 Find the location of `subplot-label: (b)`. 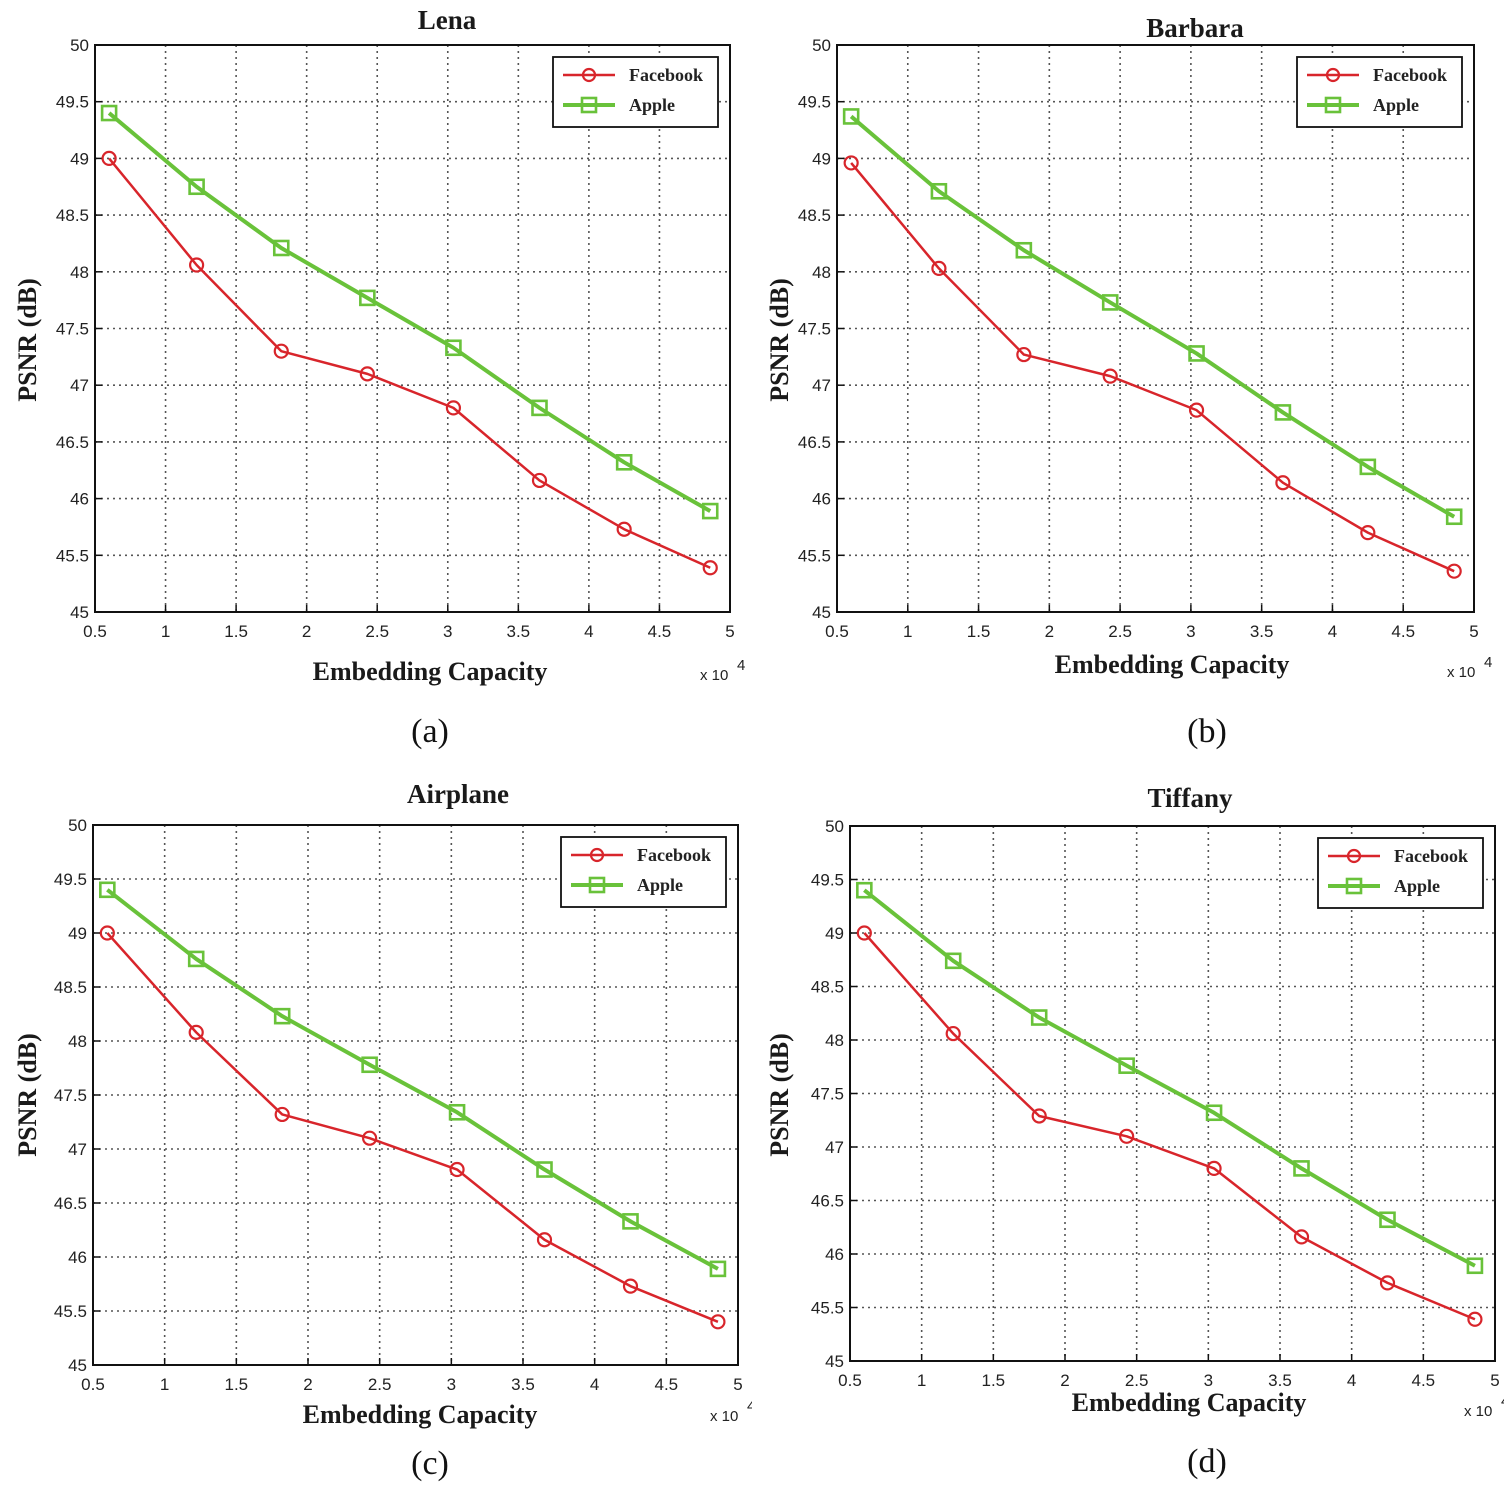

subplot-label: (b) is located at coordinates (1207, 731).